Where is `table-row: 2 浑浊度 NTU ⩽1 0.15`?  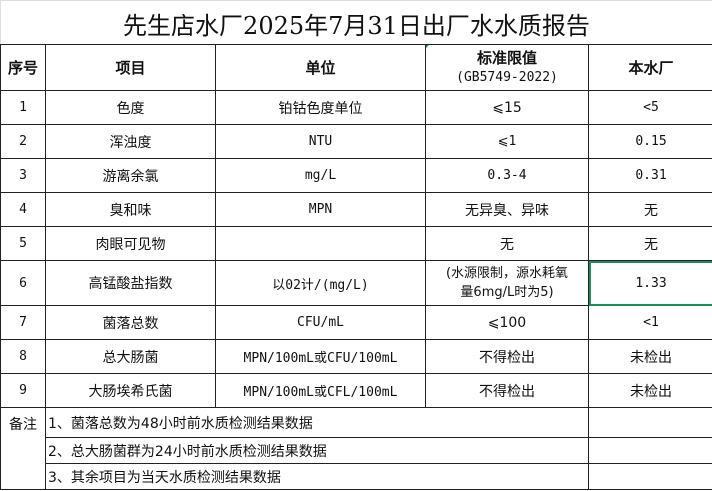 table-row: 2 浑浊度 NTU ⩽1 0.15 is located at coordinates (356, 141).